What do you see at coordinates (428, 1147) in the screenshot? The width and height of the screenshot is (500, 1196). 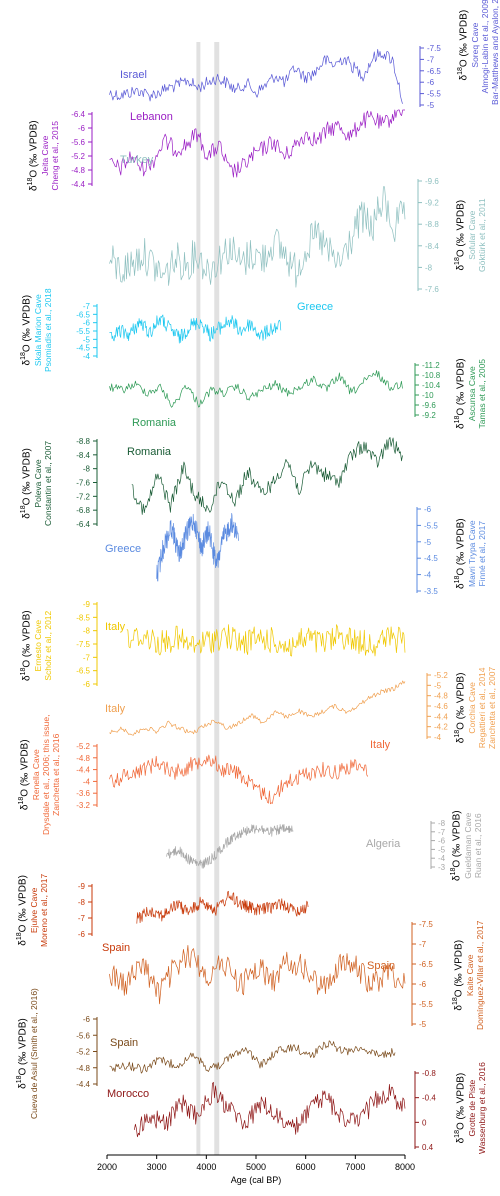 I see `y-tick-label-piste-3: 0.4` at bounding box center [428, 1147].